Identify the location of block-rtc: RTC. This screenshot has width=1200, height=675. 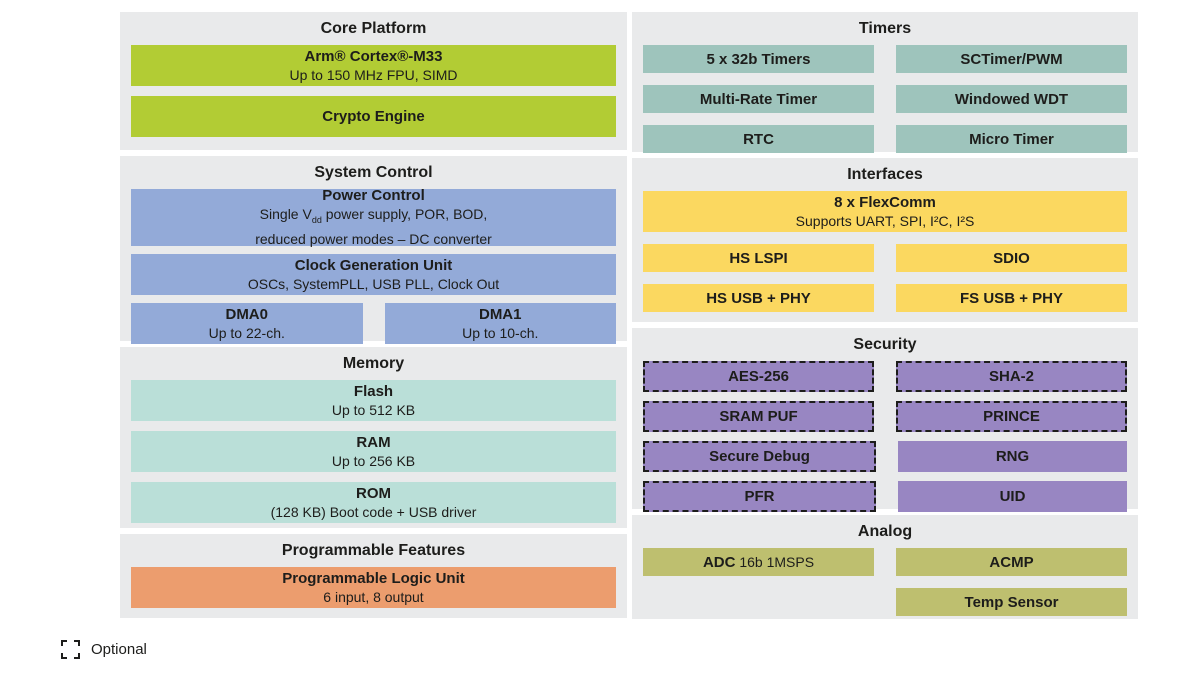
(758, 139).